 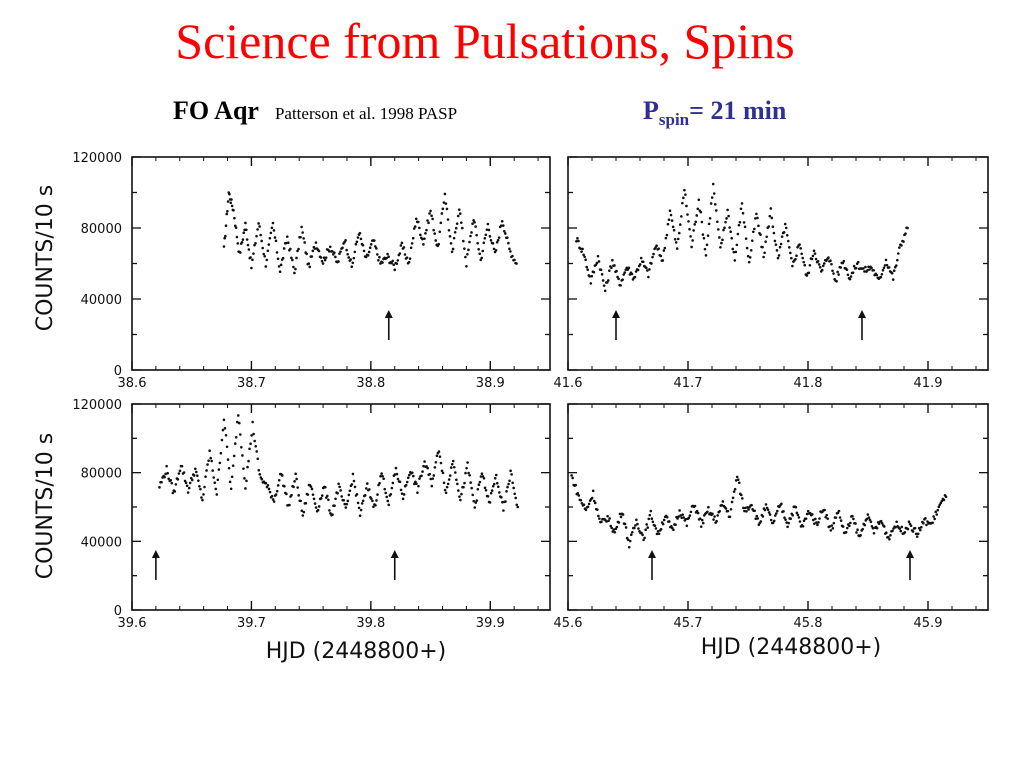 I want to click on y-tick-label: 40000, so click(x=101, y=542).